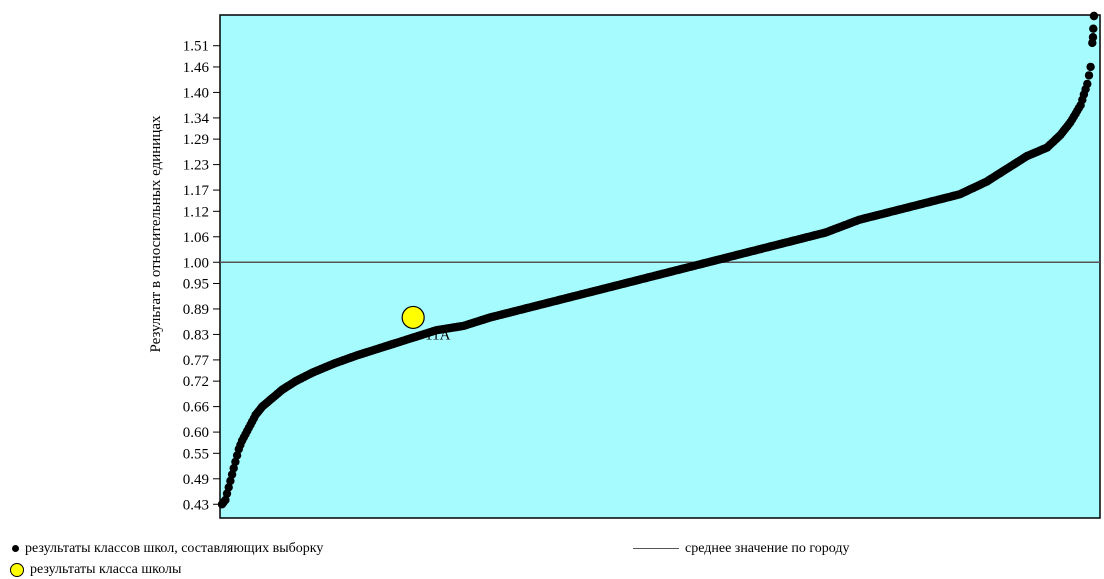  What do you see at coordinates (767, 548) in the screenshot?
I see `legend-label: среднее значение по городу` at bounding box center [767, 548].